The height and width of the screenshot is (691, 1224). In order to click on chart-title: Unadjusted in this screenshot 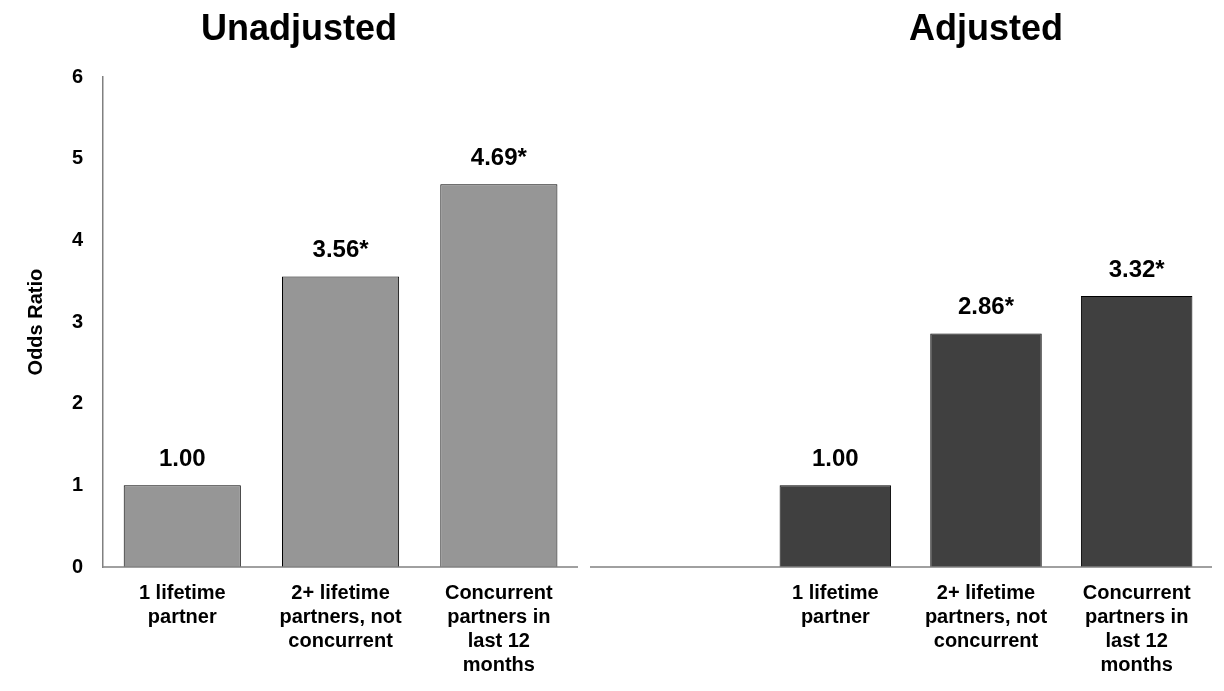, I will do `click(299, 27)`.